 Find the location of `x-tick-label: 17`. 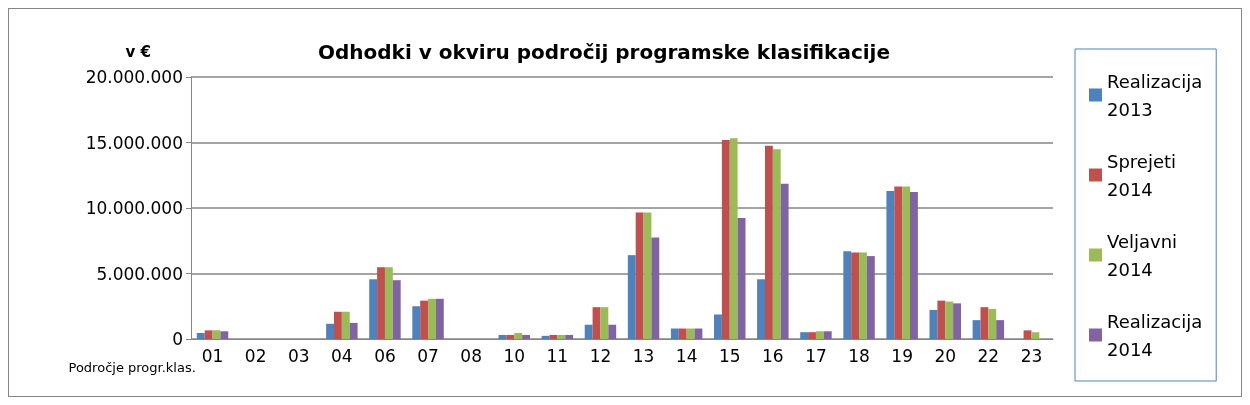

x-tick-label: 17 is located at coordinates (816, 355).